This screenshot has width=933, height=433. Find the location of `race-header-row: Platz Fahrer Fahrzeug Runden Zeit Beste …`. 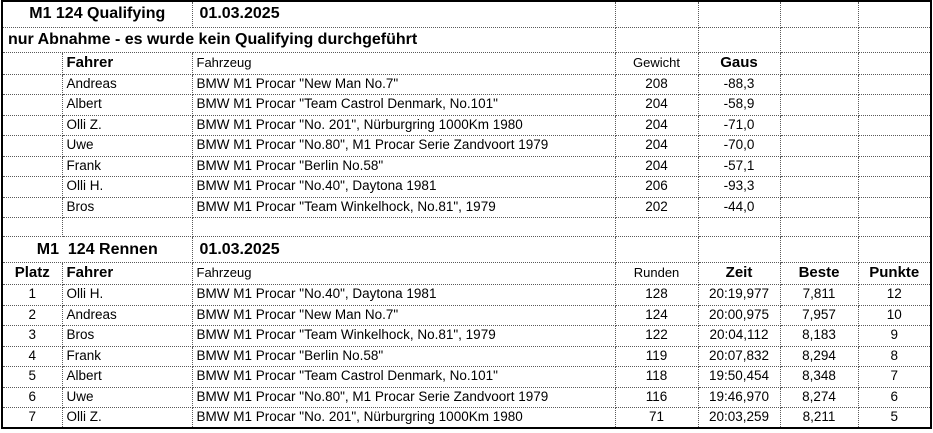

race-header-row: Platz Fahrer Fahrzeug Runden Zeit Beste … is located at coordinates (466, 273).